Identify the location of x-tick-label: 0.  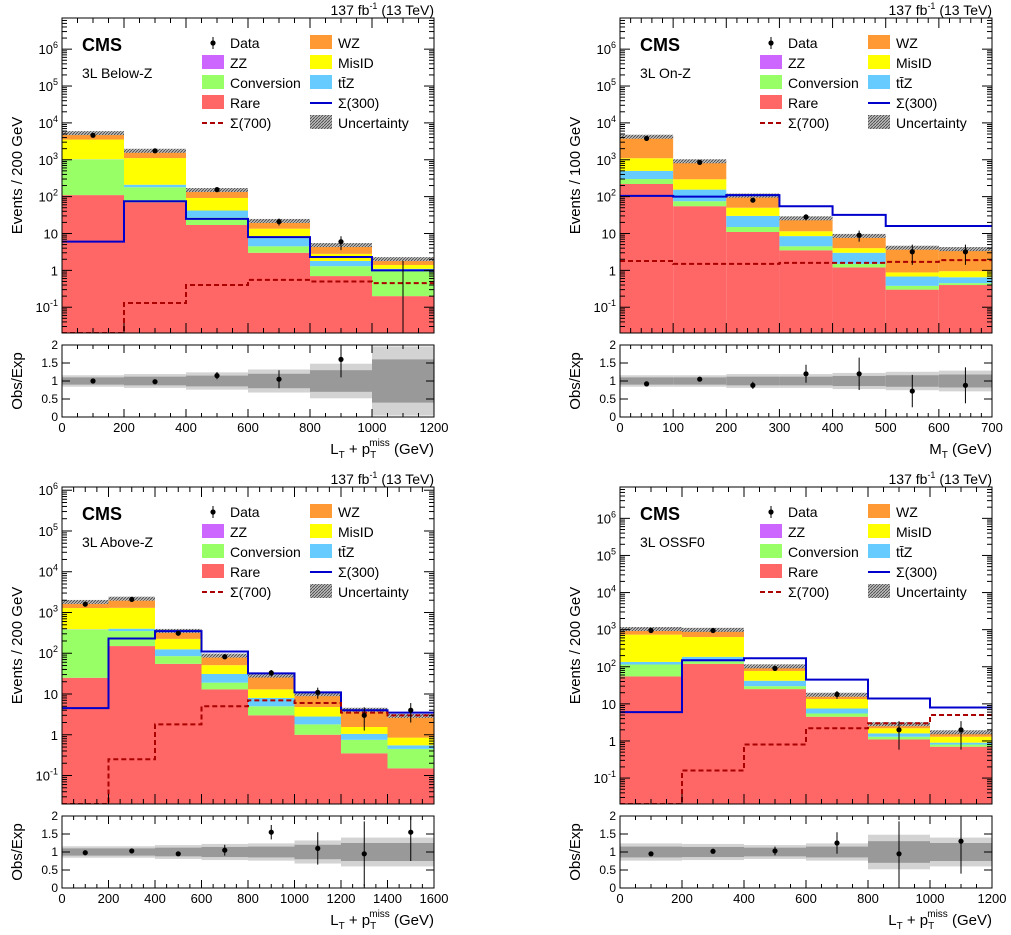
(619, 898).